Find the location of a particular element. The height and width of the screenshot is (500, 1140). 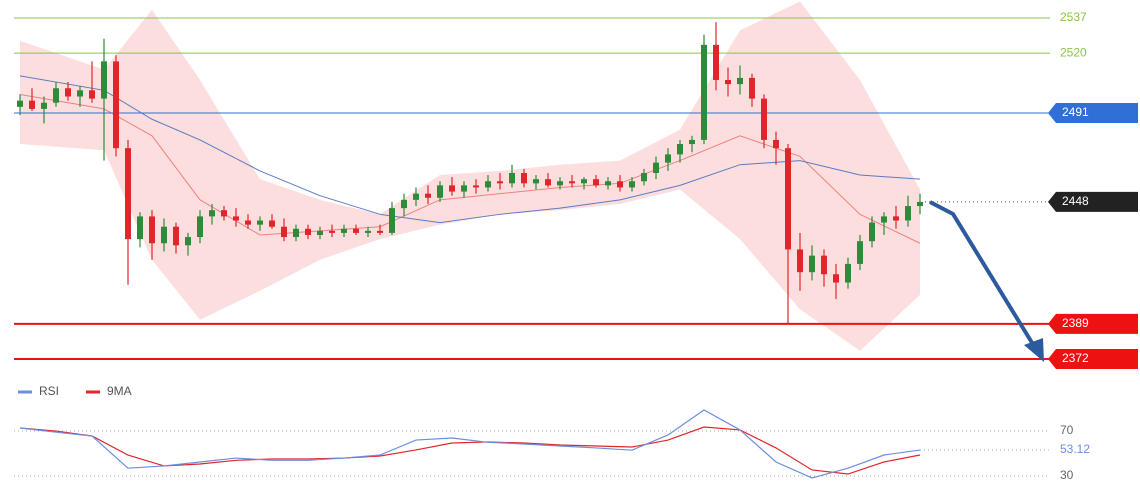

level-label: 2372 is located at coordinates (1075, 358).